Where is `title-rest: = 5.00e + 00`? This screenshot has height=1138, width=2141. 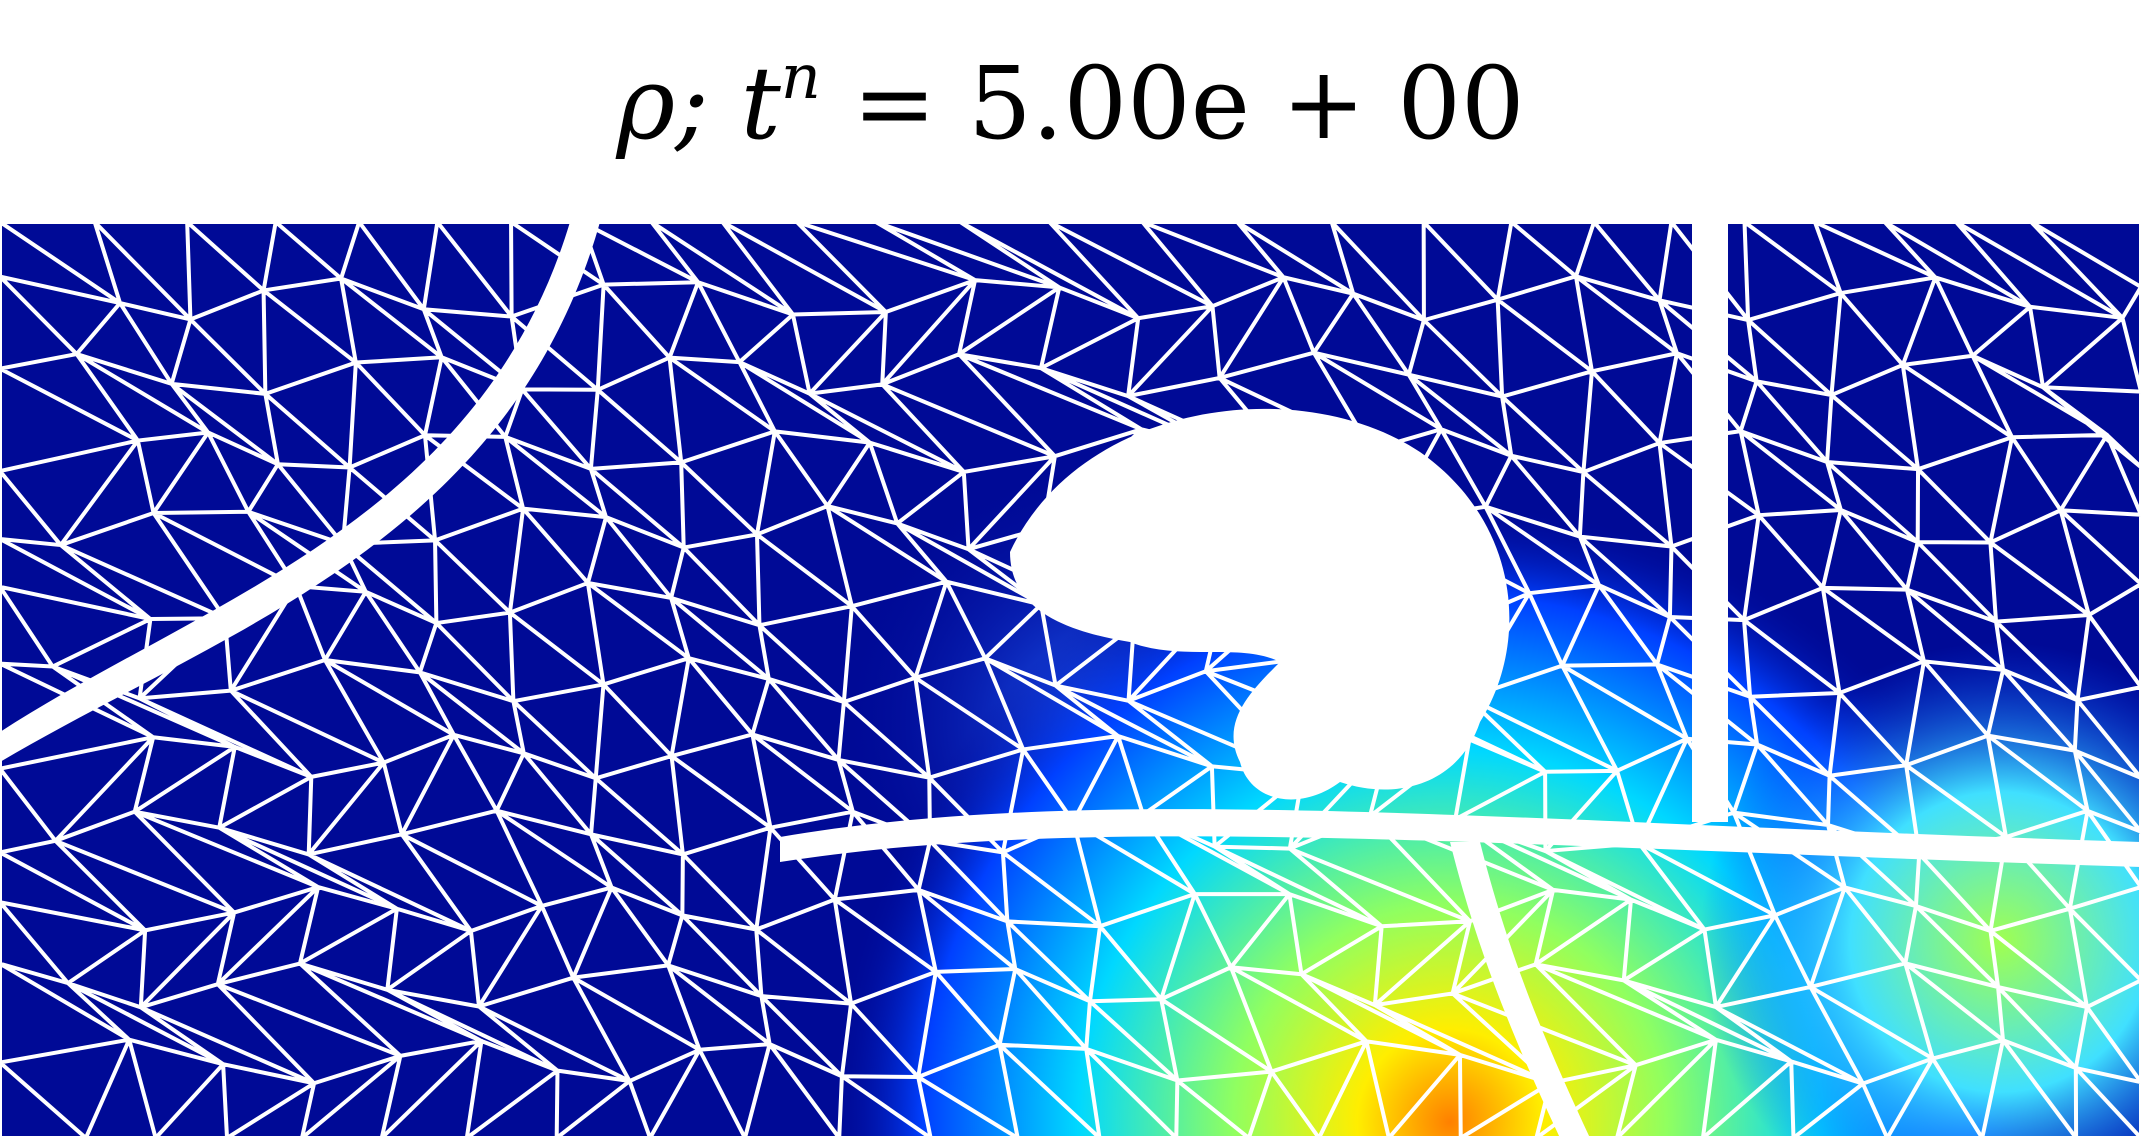 title-rest: = 5.00e + 00 is located at coordinates (1172, 103).